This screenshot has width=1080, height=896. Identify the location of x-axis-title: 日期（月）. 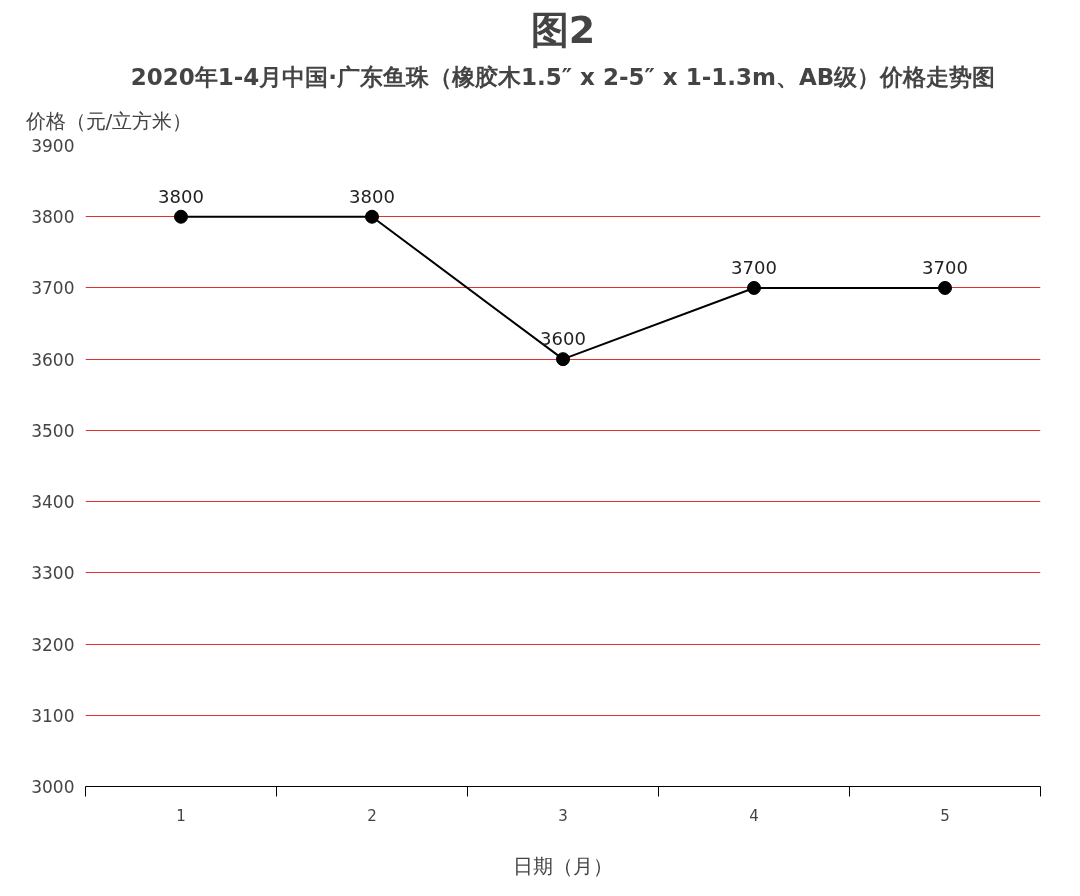
(563, 865).